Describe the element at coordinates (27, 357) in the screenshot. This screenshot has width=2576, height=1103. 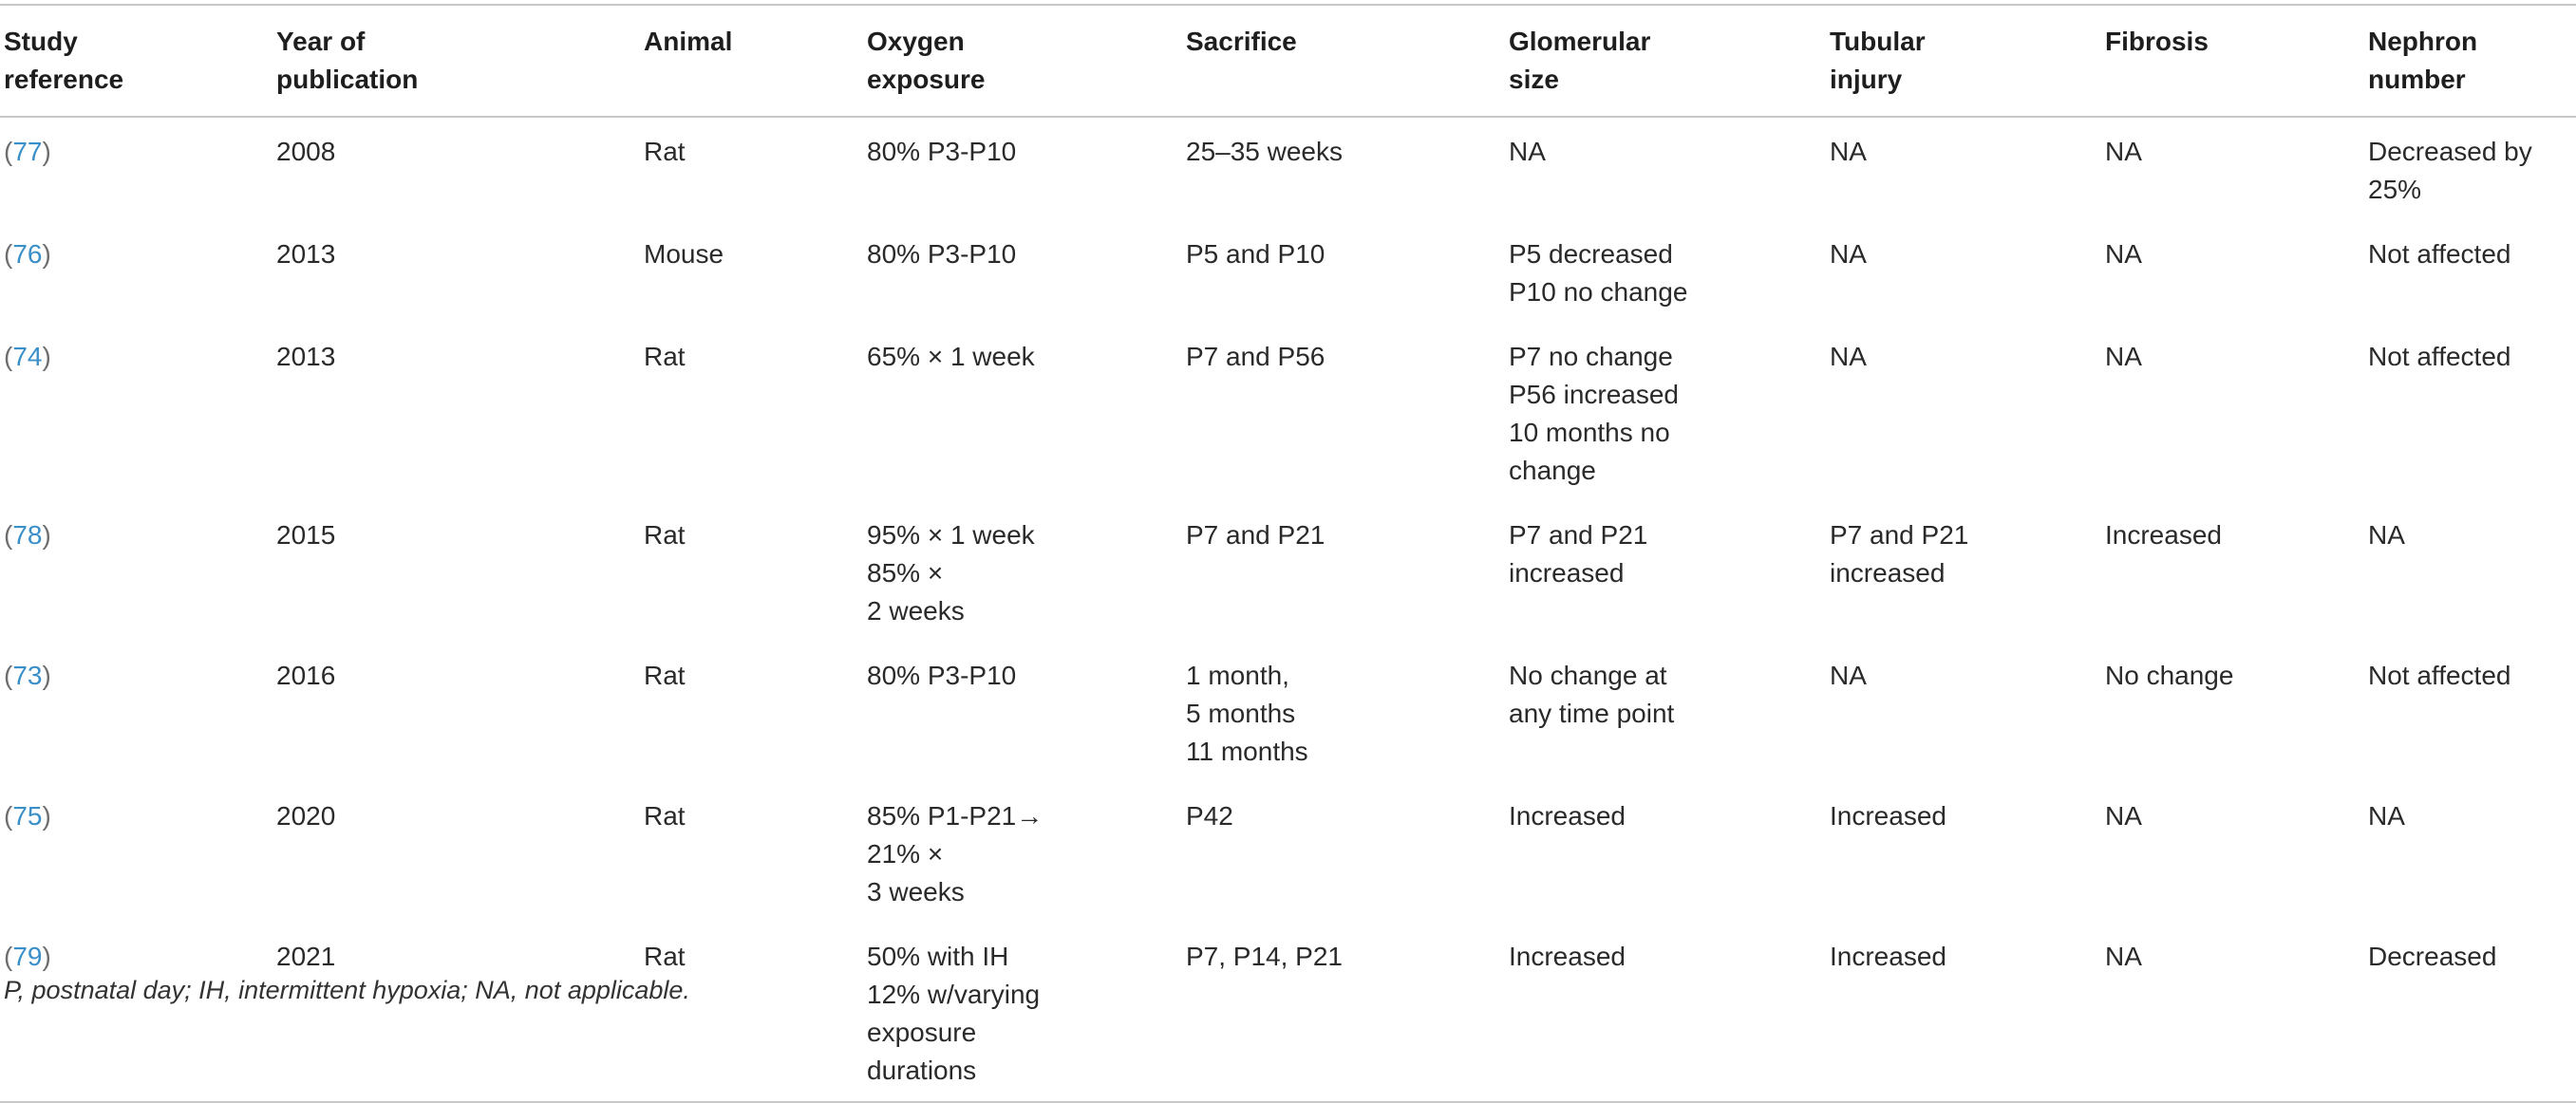
I see `reference-link: 74` at that location.